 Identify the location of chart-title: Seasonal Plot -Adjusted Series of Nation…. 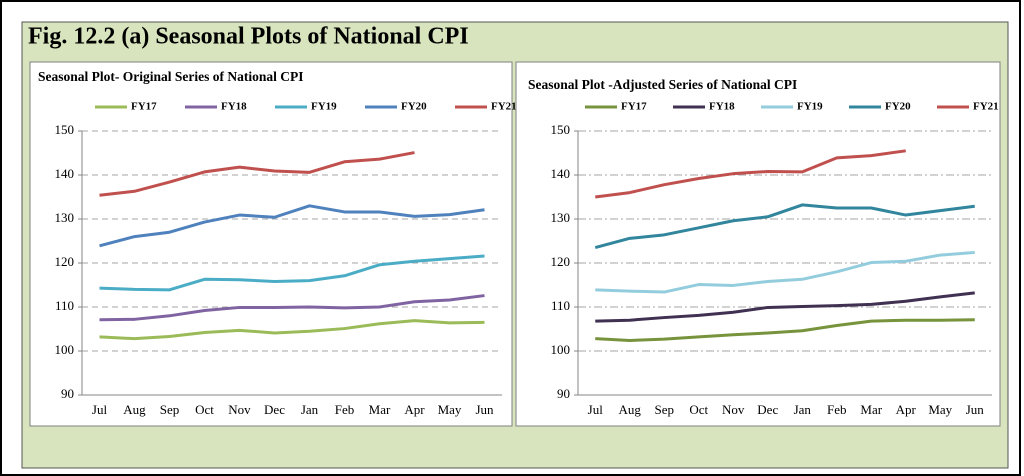
(662, 84).